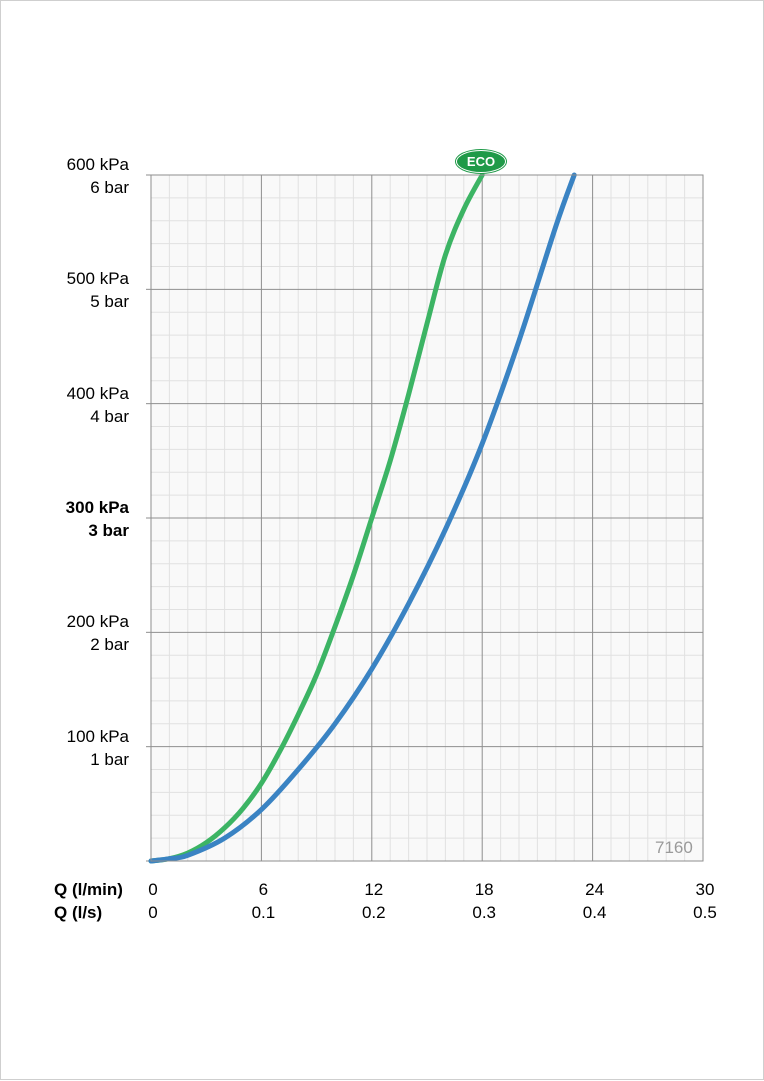 The width and height of the screenshot is (764, 1081). I want to click on y-tick-bar: 5 bar, so click(109, 302).